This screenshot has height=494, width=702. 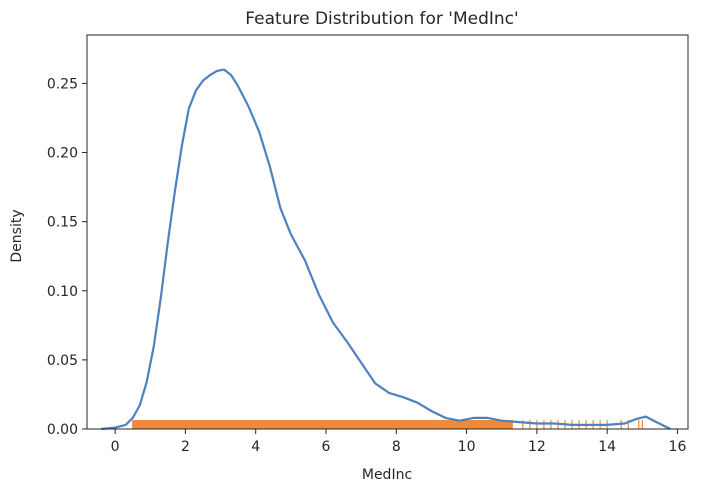 I want to click on x-tick-label: 10, so click(x=467, y=447).